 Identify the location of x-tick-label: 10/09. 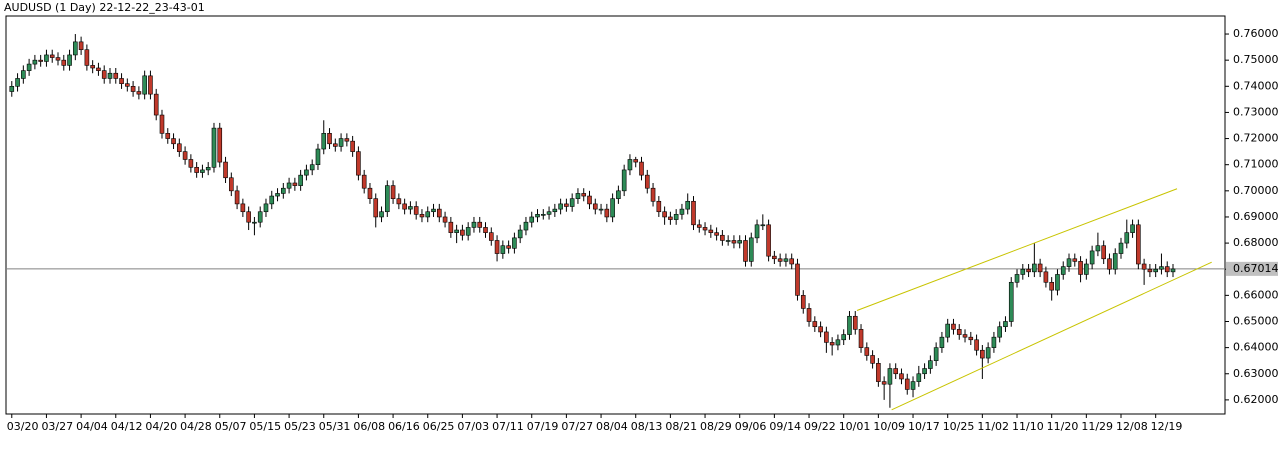
(889, 426).